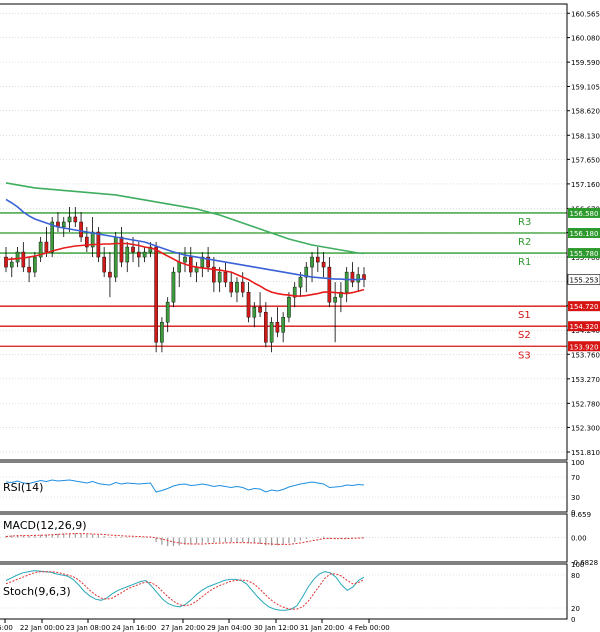 The width and height of the screenshot is (600, 632). I want to click on level-tag-box-S2, so click(584, 326).